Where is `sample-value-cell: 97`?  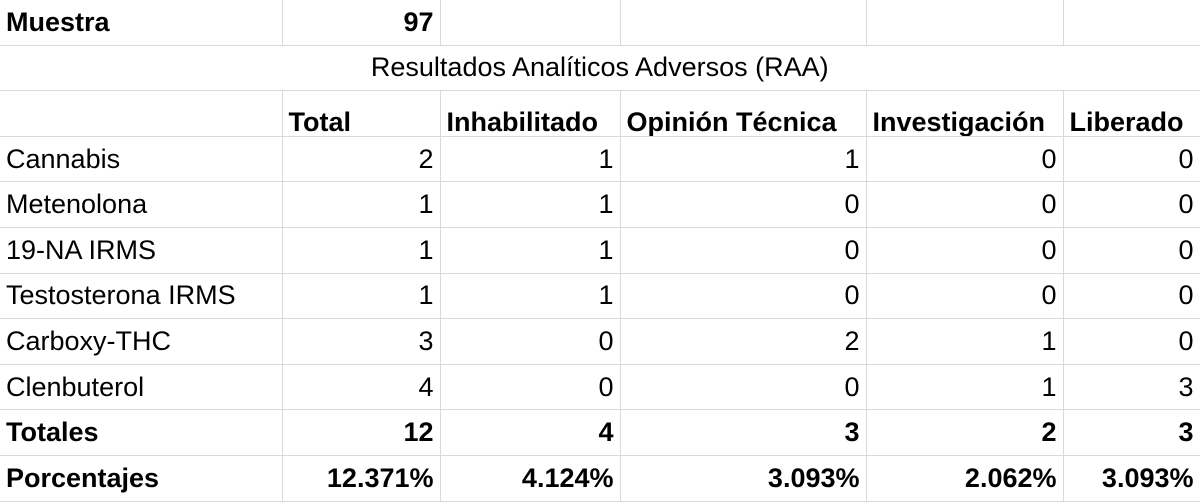
sample-value-cell: 97 is located at coordinates (361, 23).